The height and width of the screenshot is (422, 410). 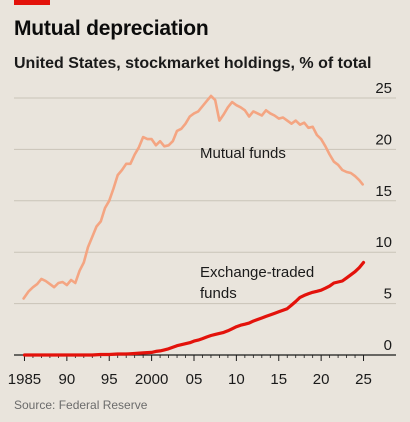 What do you see at coordinates (363, 379) in the screenshot?
I see `x-tick-label: 25` at bounding box center [363, 379].